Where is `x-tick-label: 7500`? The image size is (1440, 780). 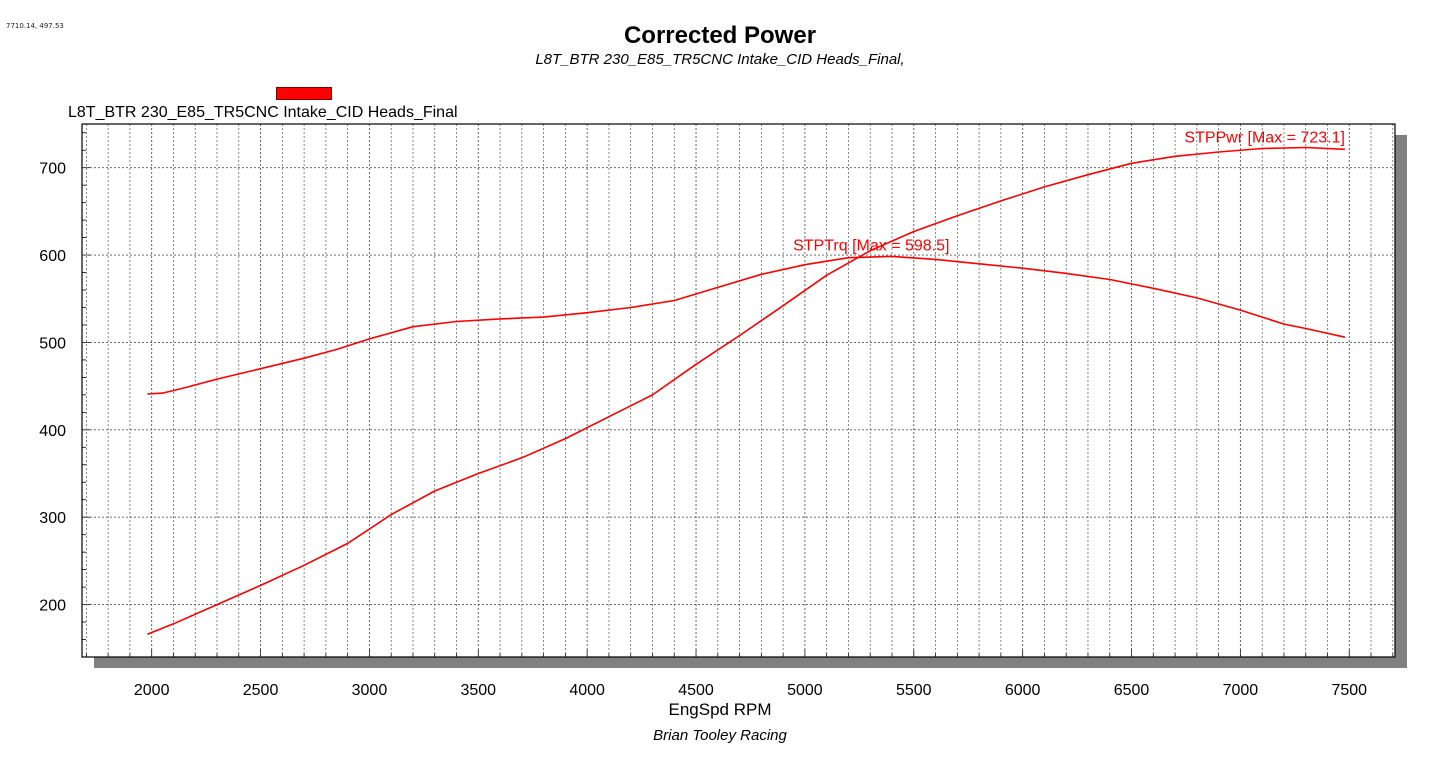
x-tick-label: 7500 is located at coordinates (1349, 690).